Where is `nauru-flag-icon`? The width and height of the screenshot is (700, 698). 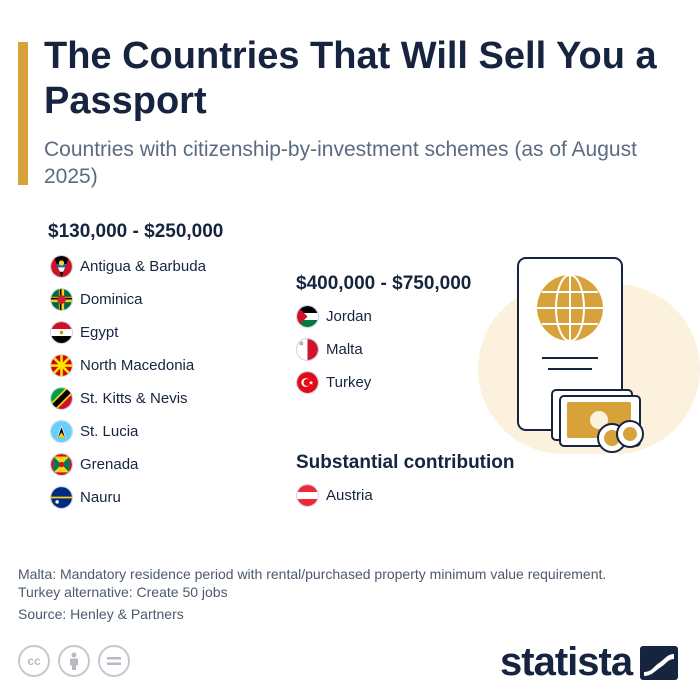 nauru-flag-icon is located at coordinates (61, 497).